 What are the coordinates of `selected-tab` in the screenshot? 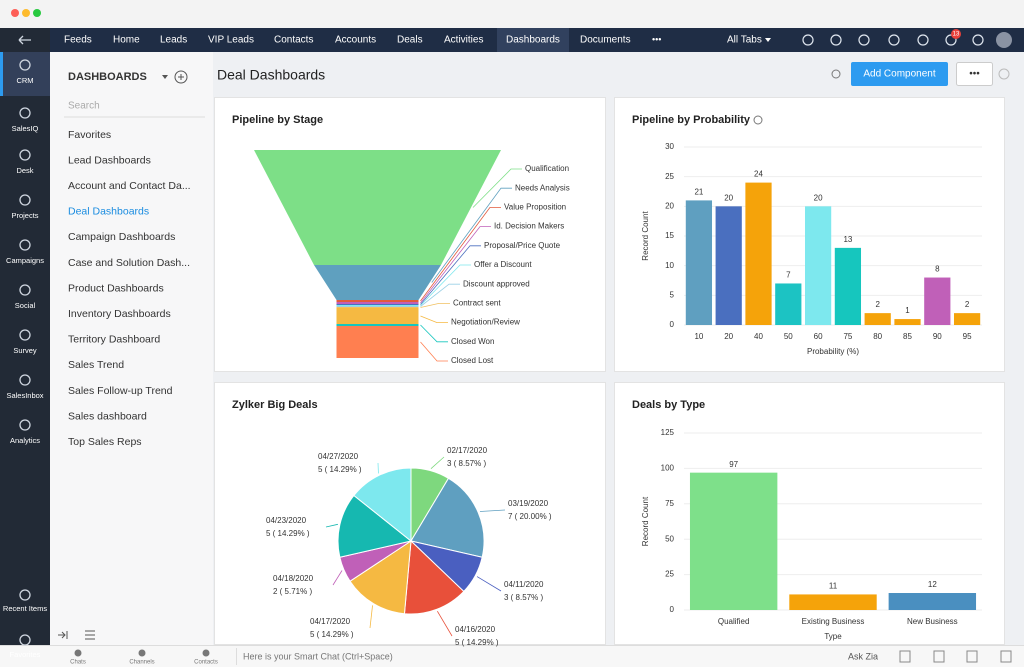 It's located at (533, 40).